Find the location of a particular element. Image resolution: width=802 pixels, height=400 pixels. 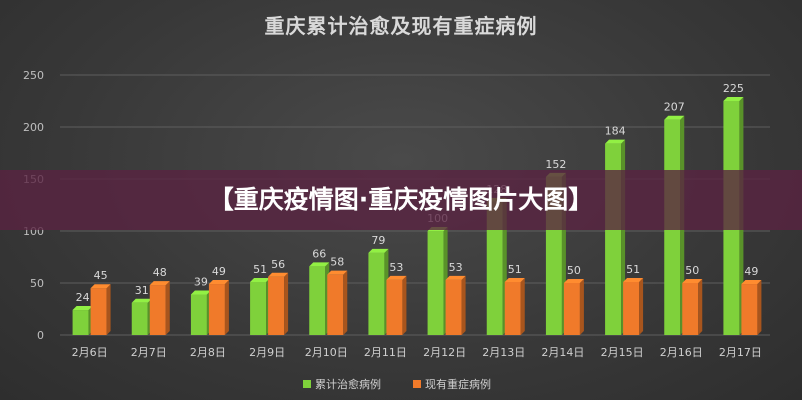

data-label: 24 is located at coordinates (83, 297).